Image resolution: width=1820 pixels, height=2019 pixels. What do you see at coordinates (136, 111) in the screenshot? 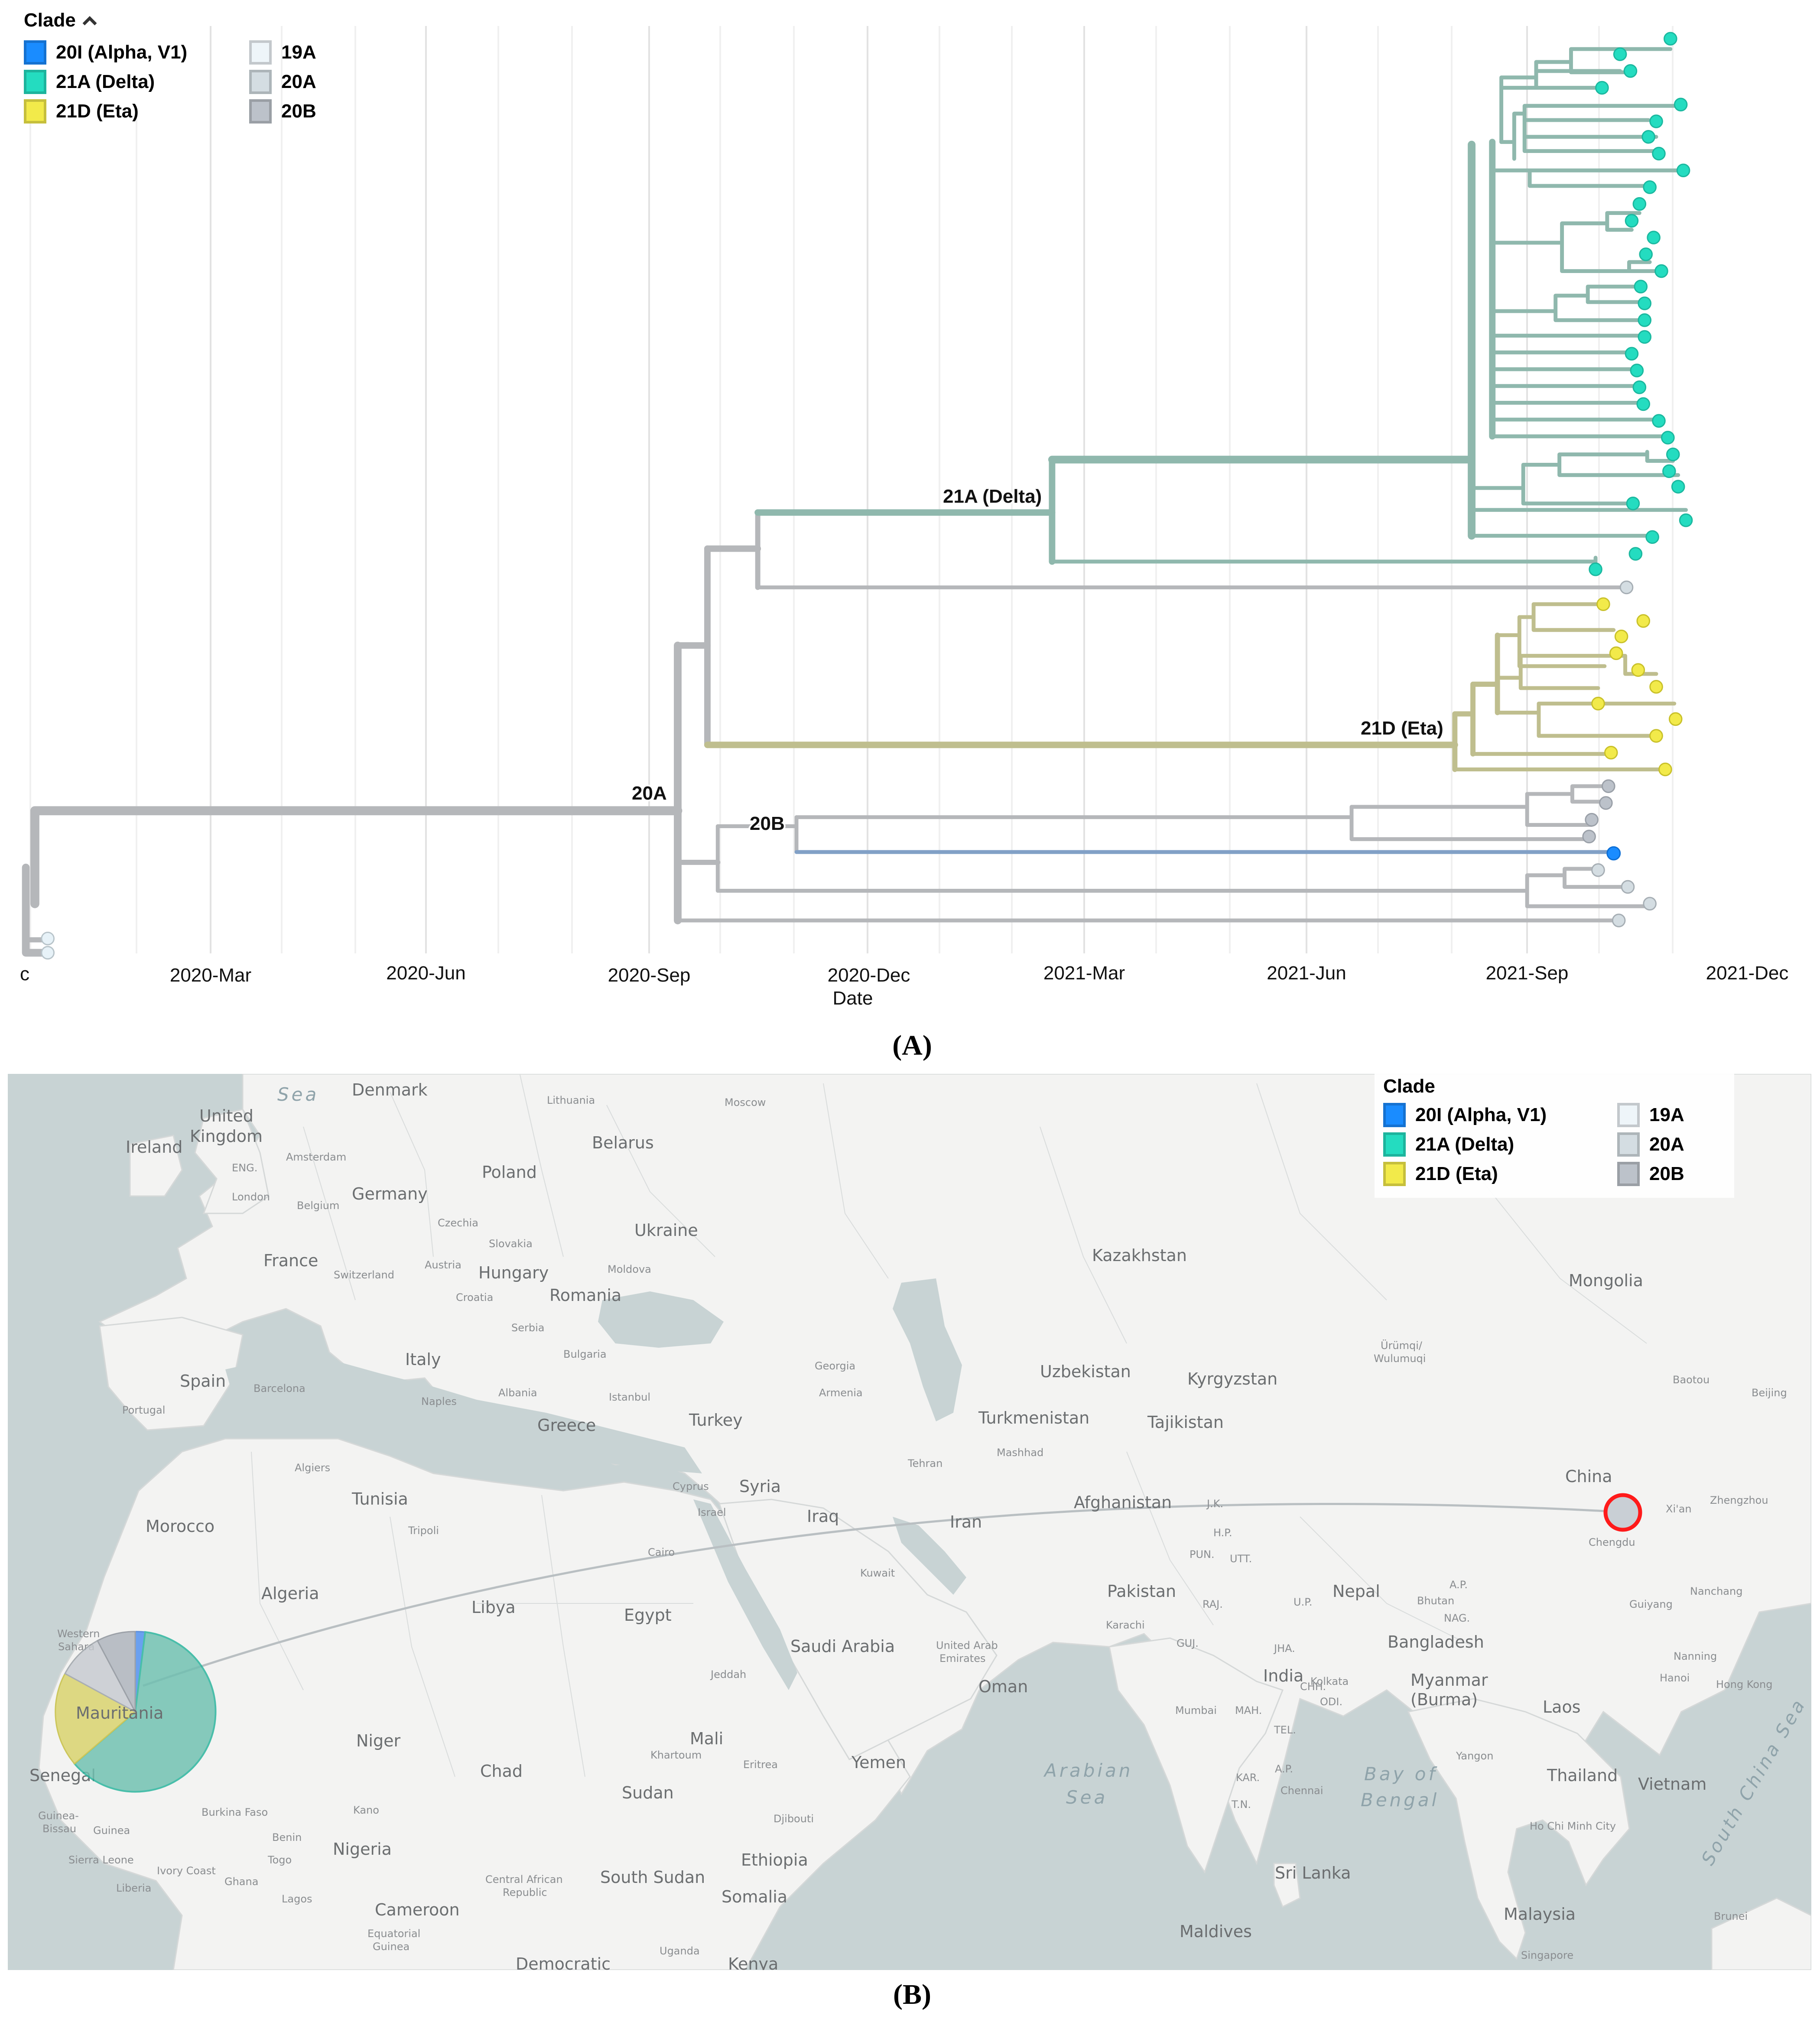
I see `legend-item-eta: 21D (Eta)` at bounding box center [136, 111].